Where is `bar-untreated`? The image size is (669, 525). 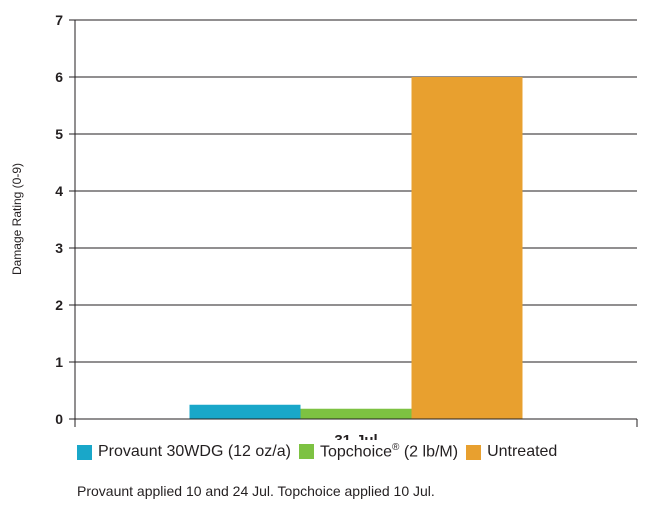
bar-untreated is located at coordinates (467, 248).